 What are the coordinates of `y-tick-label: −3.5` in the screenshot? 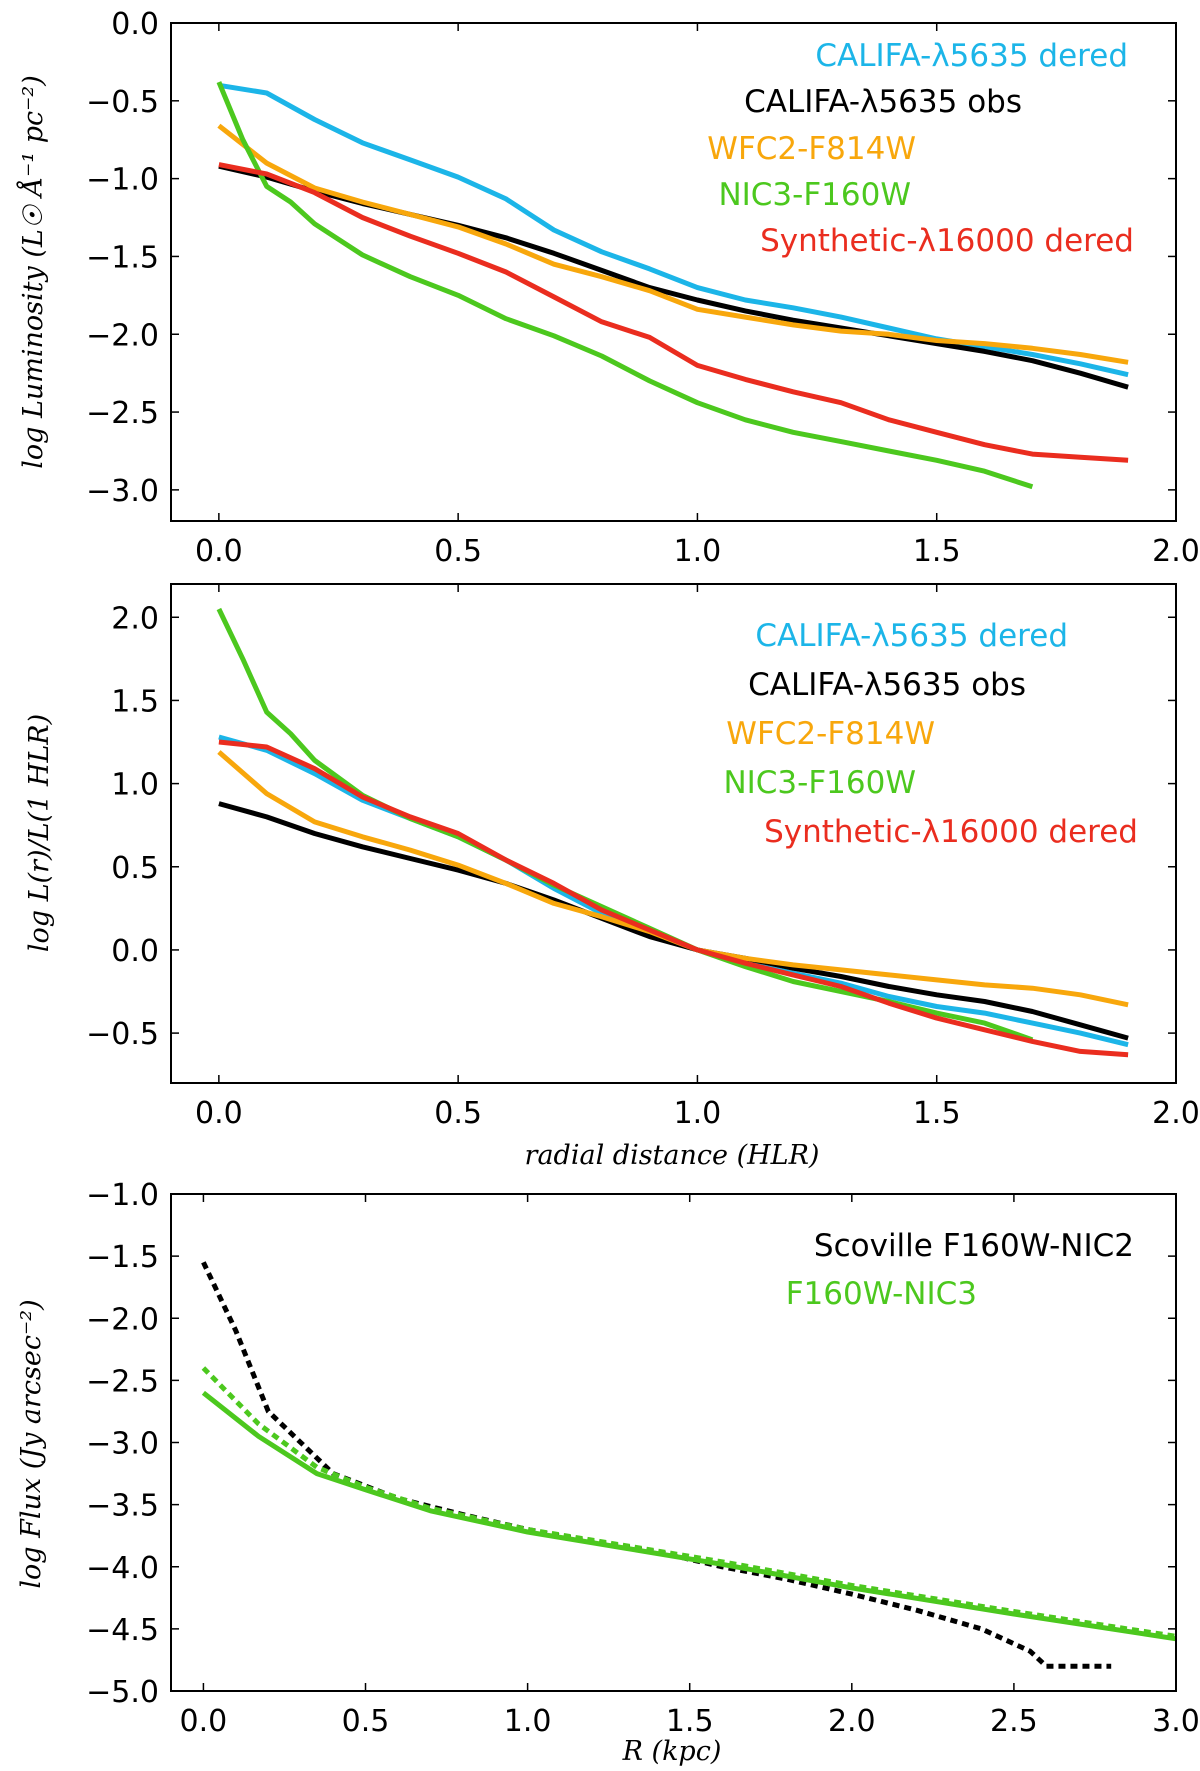 It's located at (122, 1506).